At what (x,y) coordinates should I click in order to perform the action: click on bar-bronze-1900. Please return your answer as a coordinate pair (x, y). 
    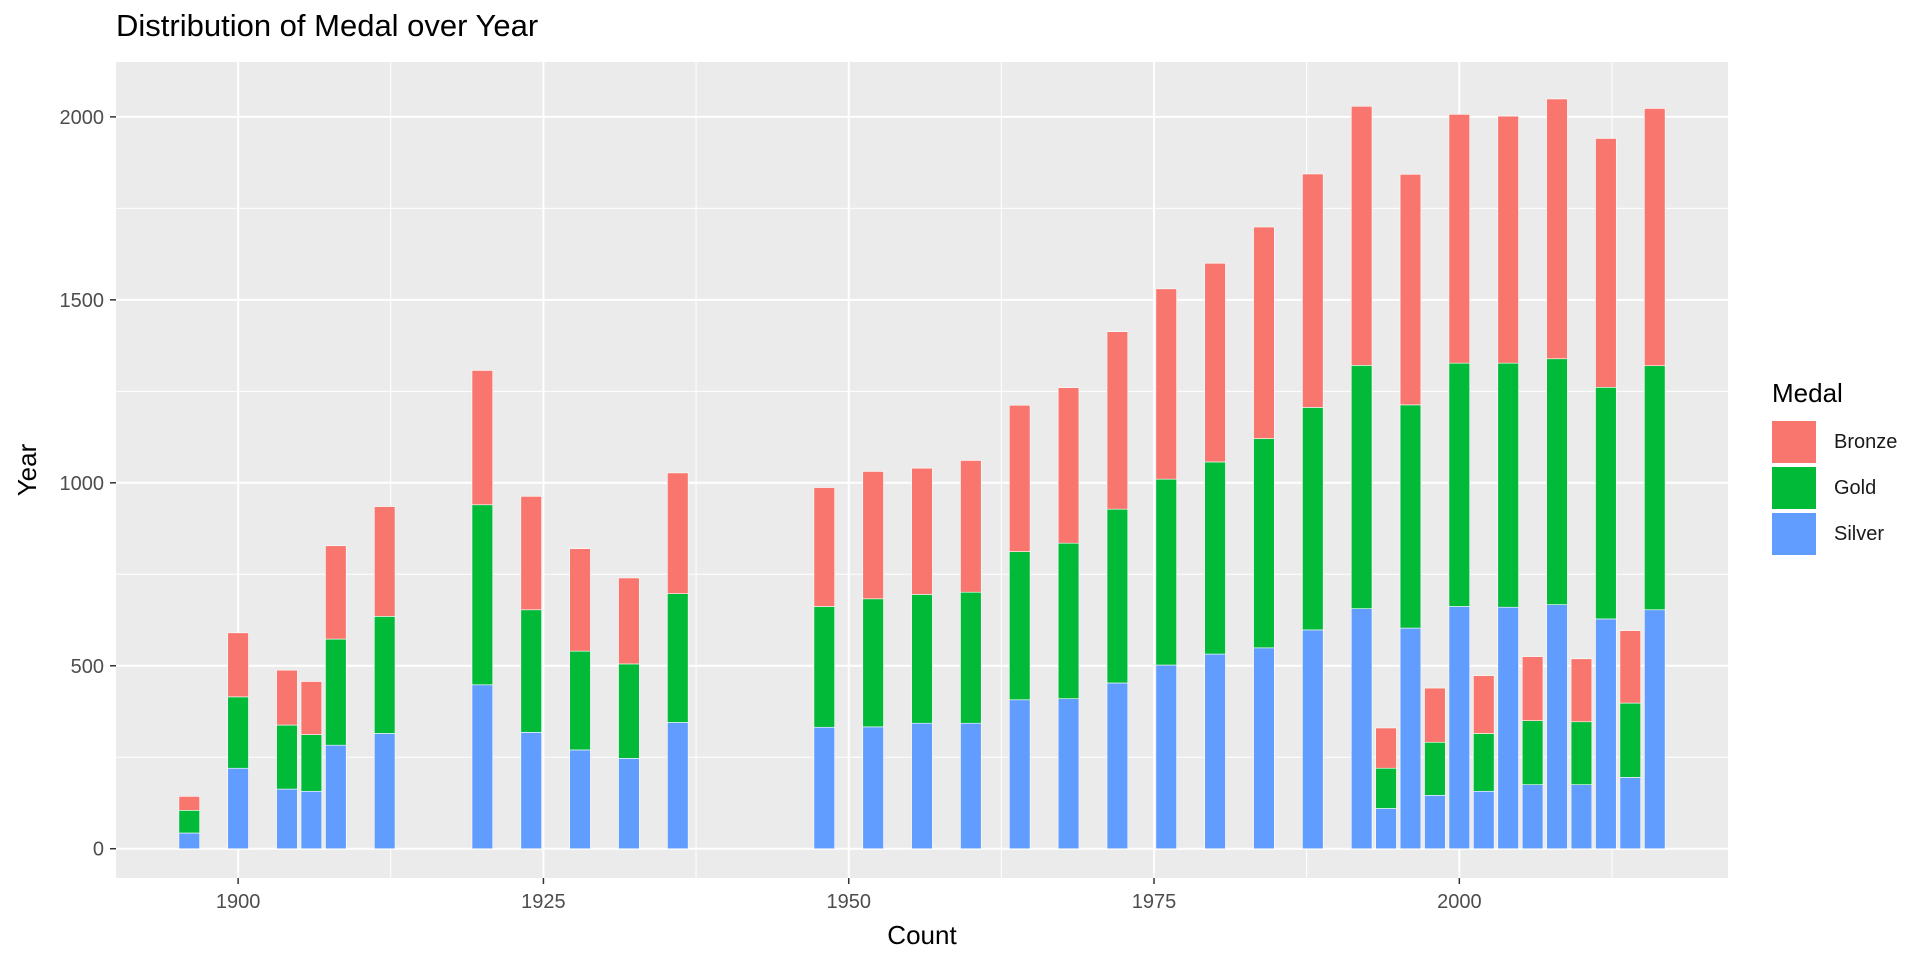
    Looking at the image, I should click on (238, 665).